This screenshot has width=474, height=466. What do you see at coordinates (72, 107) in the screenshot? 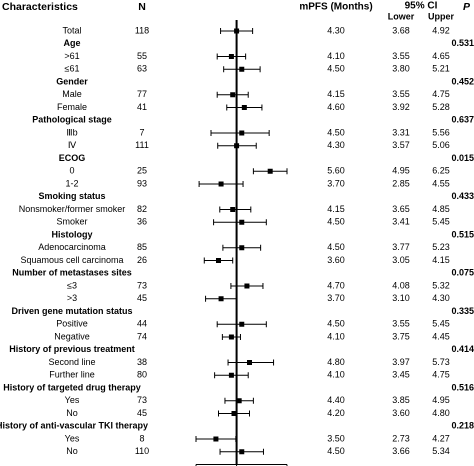
I see `row-label: Female` at bounding box center [72, 107].